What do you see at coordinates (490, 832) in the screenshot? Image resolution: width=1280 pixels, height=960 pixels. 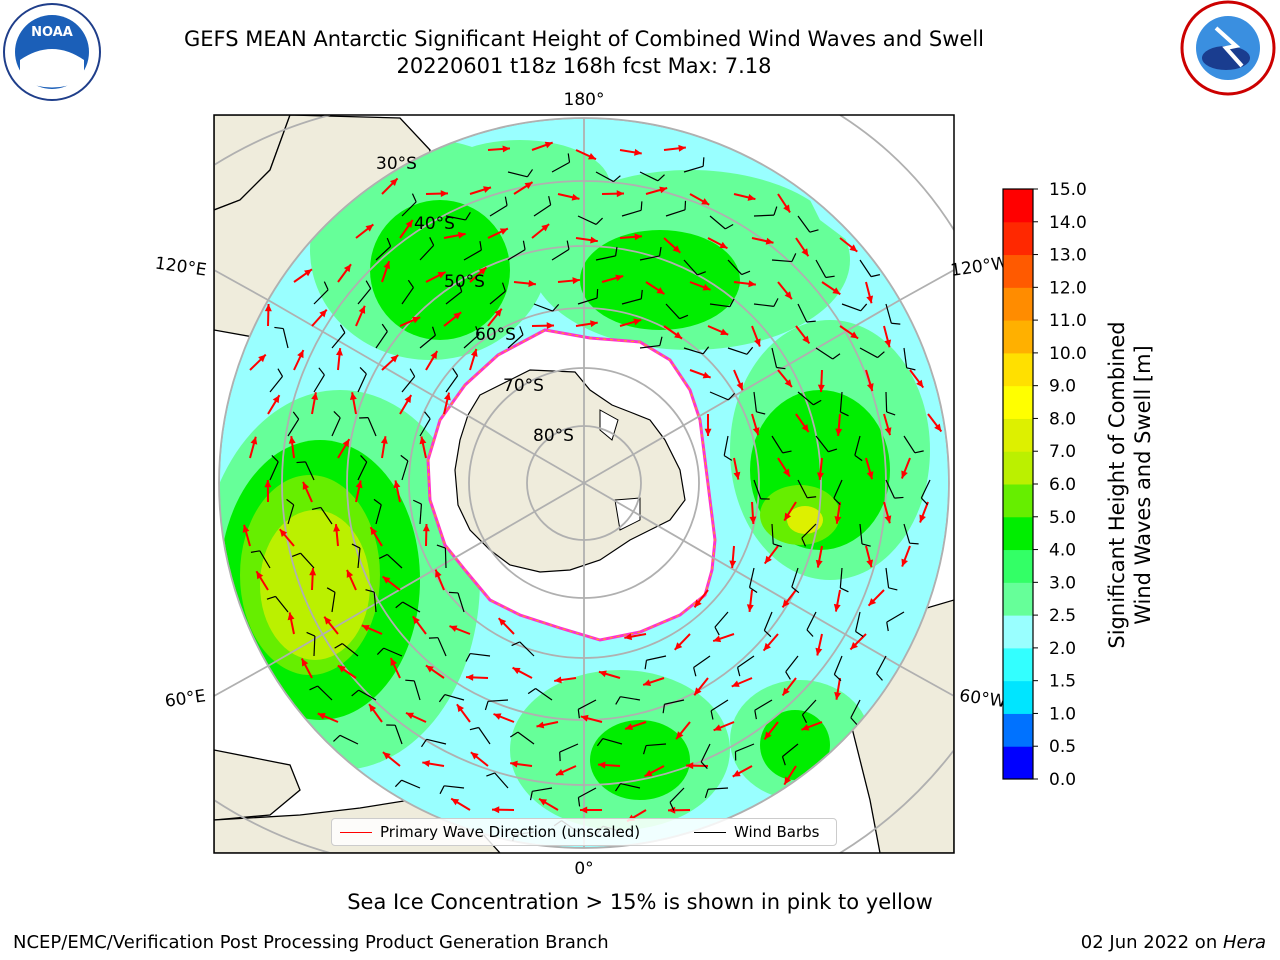 I see `legend-item-primary-wave: Primary Wave Direction (unscaled)` at bounding box center [490, 832].